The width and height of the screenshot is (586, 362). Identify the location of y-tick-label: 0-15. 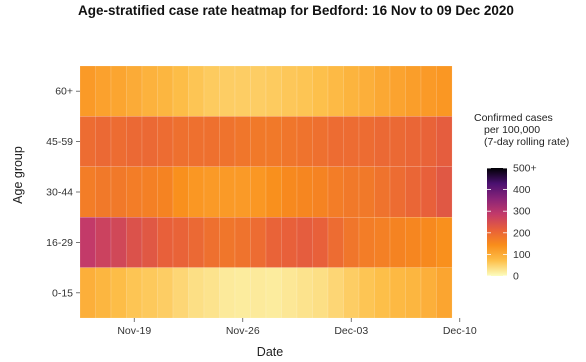
(62, 293).